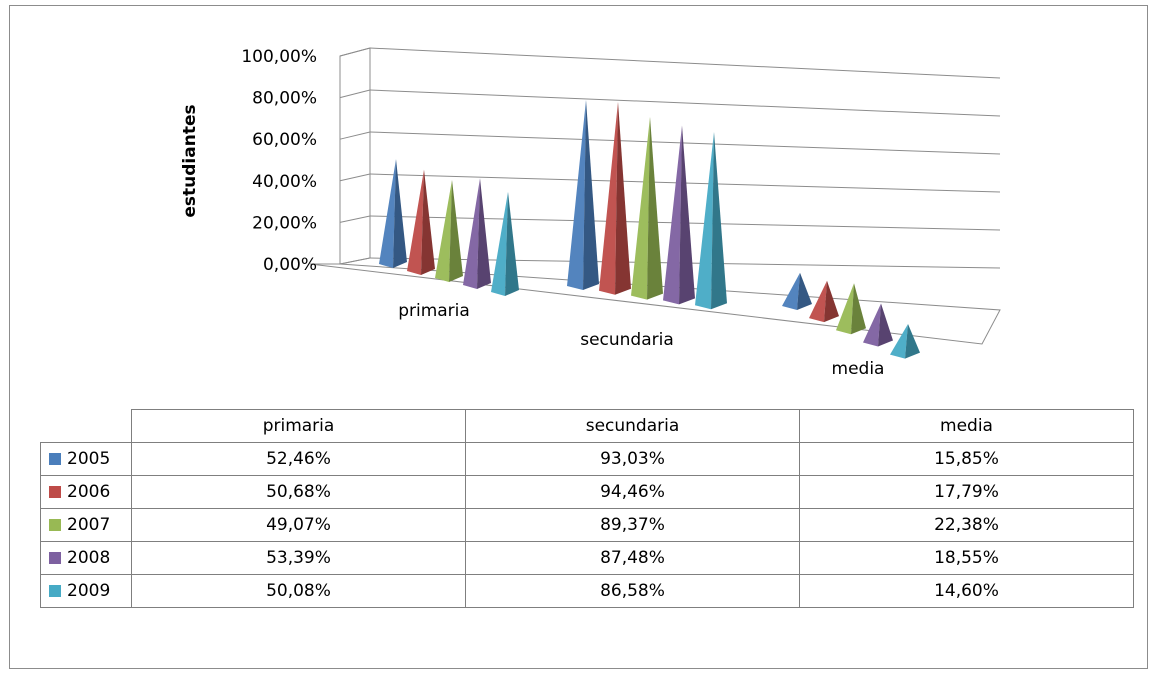 The image size is (1154, 675). I want to click on table-row: 2008 53,39% 87,48% 18,55%, so click(587, 558).